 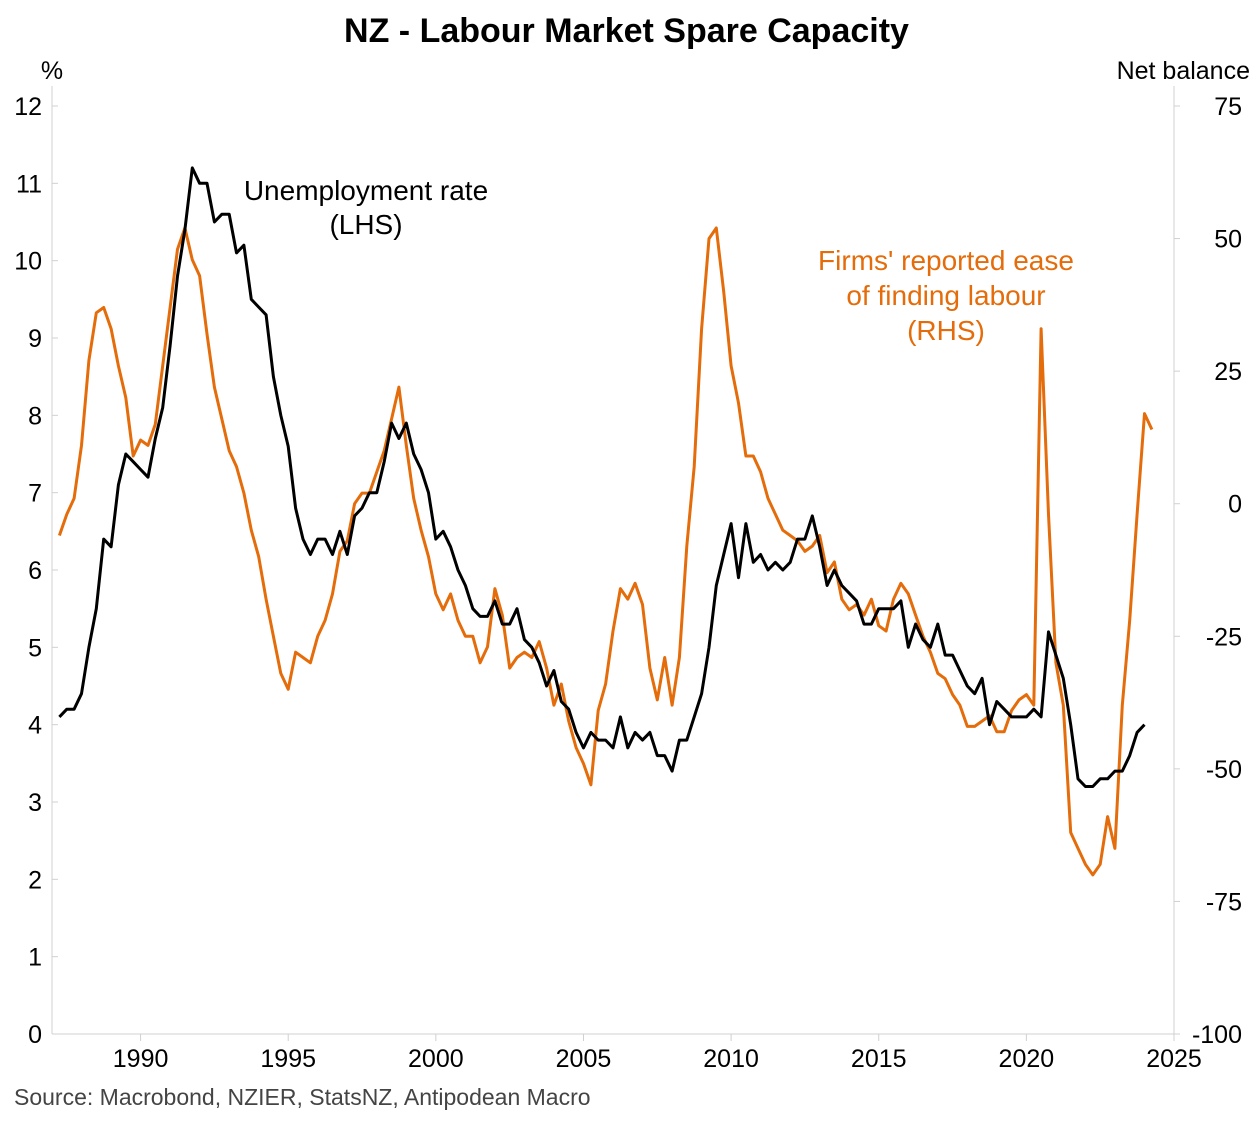 I want to click on right-axis-tick-label: 25, so click(x=1228, y=372).